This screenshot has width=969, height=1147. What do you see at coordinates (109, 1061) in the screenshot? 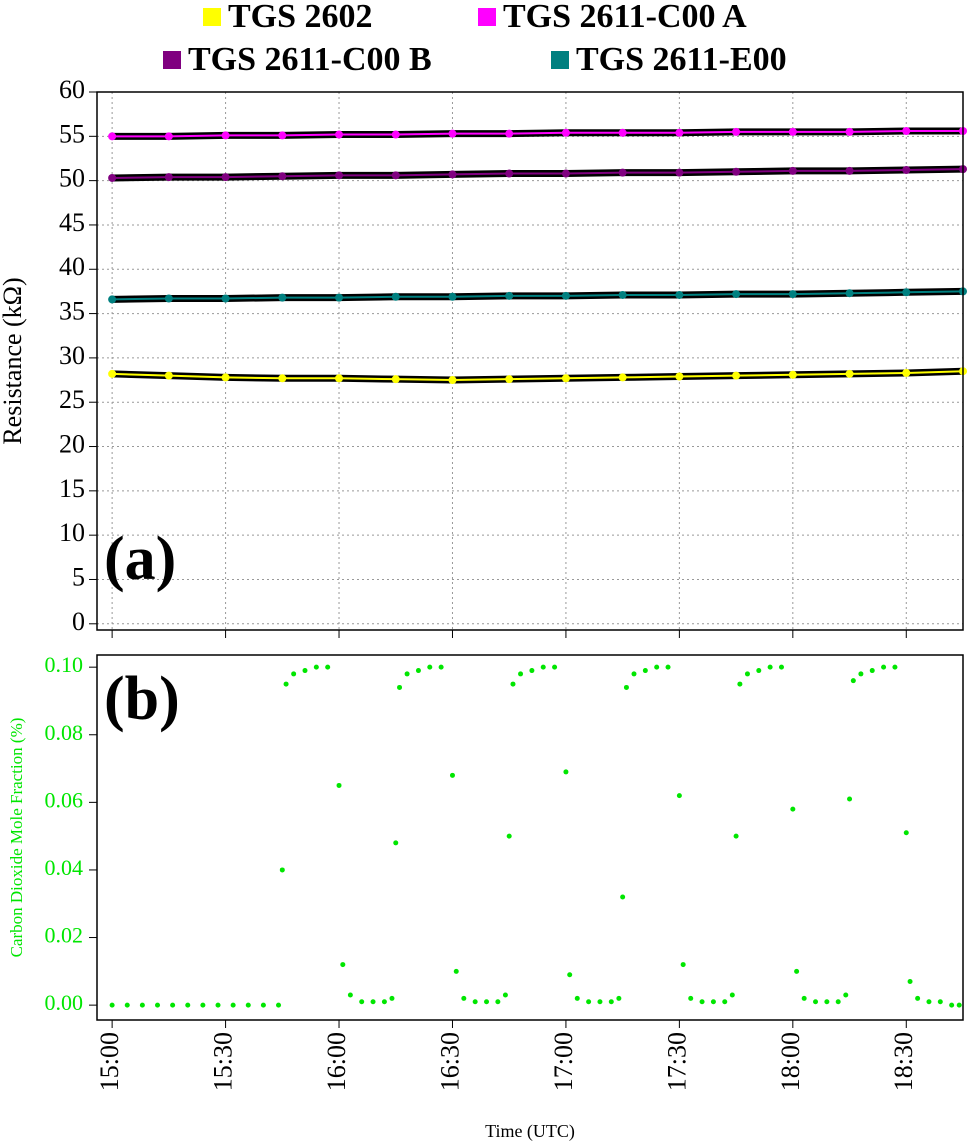
I see `x-tick-label: 15:00` at bounding box center [109, 1061].